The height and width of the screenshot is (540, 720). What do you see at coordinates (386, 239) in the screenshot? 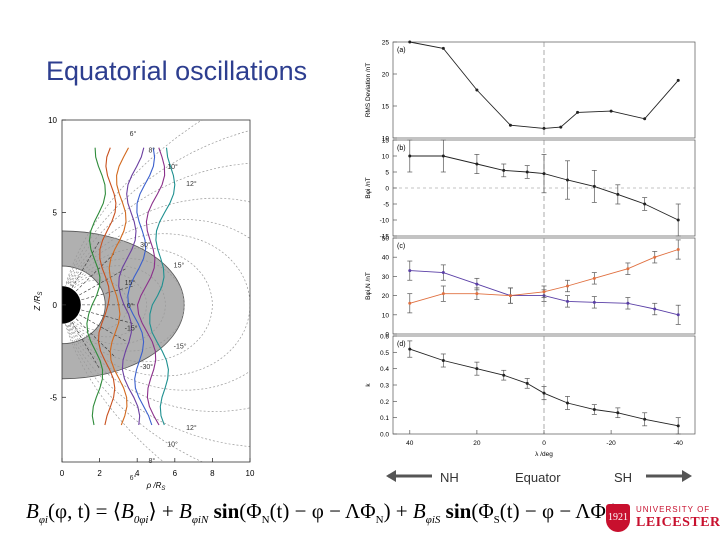
I see `panel-3-ytick-label-5: 50` at bounding box center [386, 239].